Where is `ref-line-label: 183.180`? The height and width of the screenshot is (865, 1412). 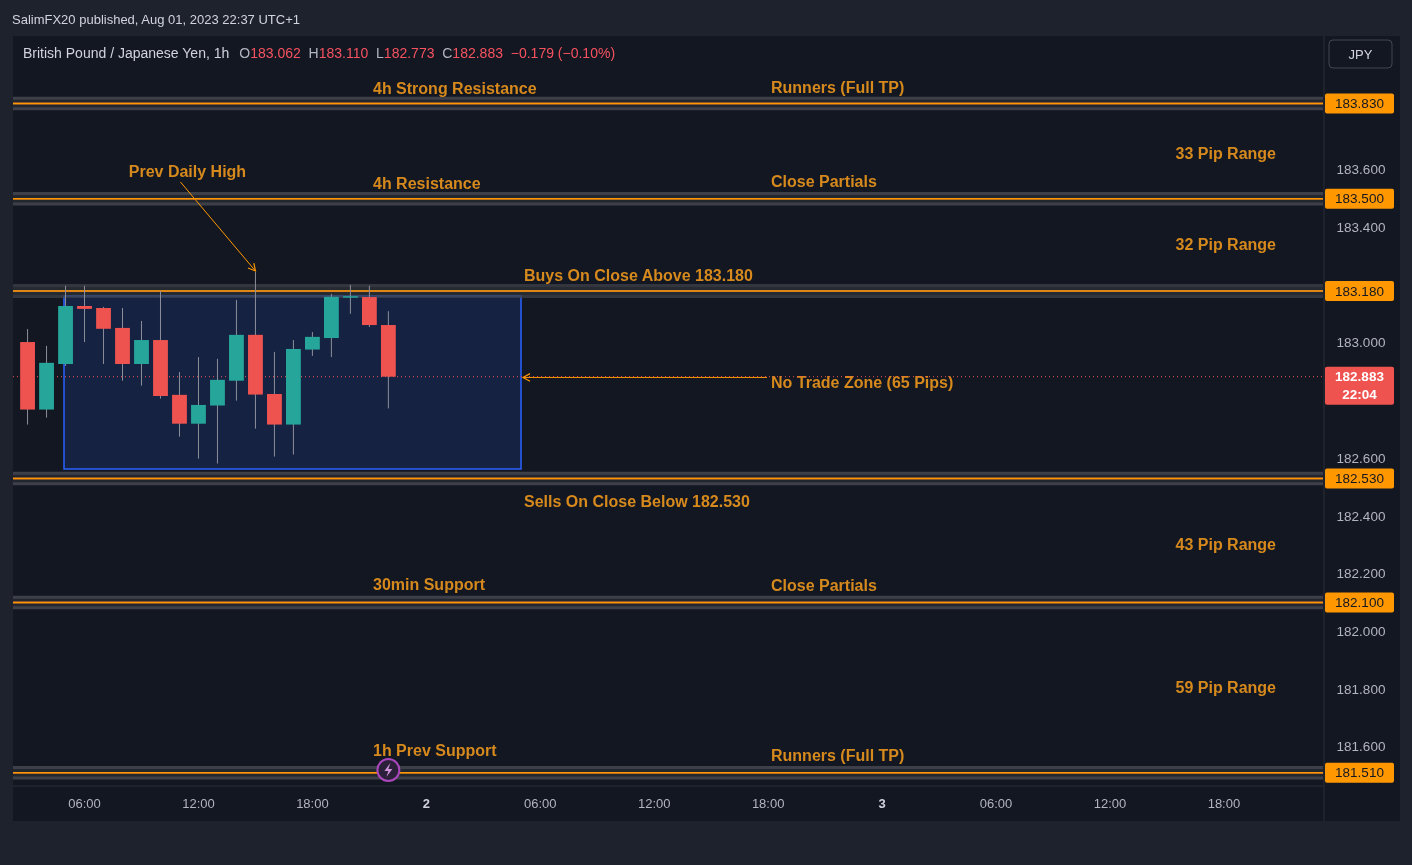
ref-line-label: 183.180 is located at coordinates (1359, 291).